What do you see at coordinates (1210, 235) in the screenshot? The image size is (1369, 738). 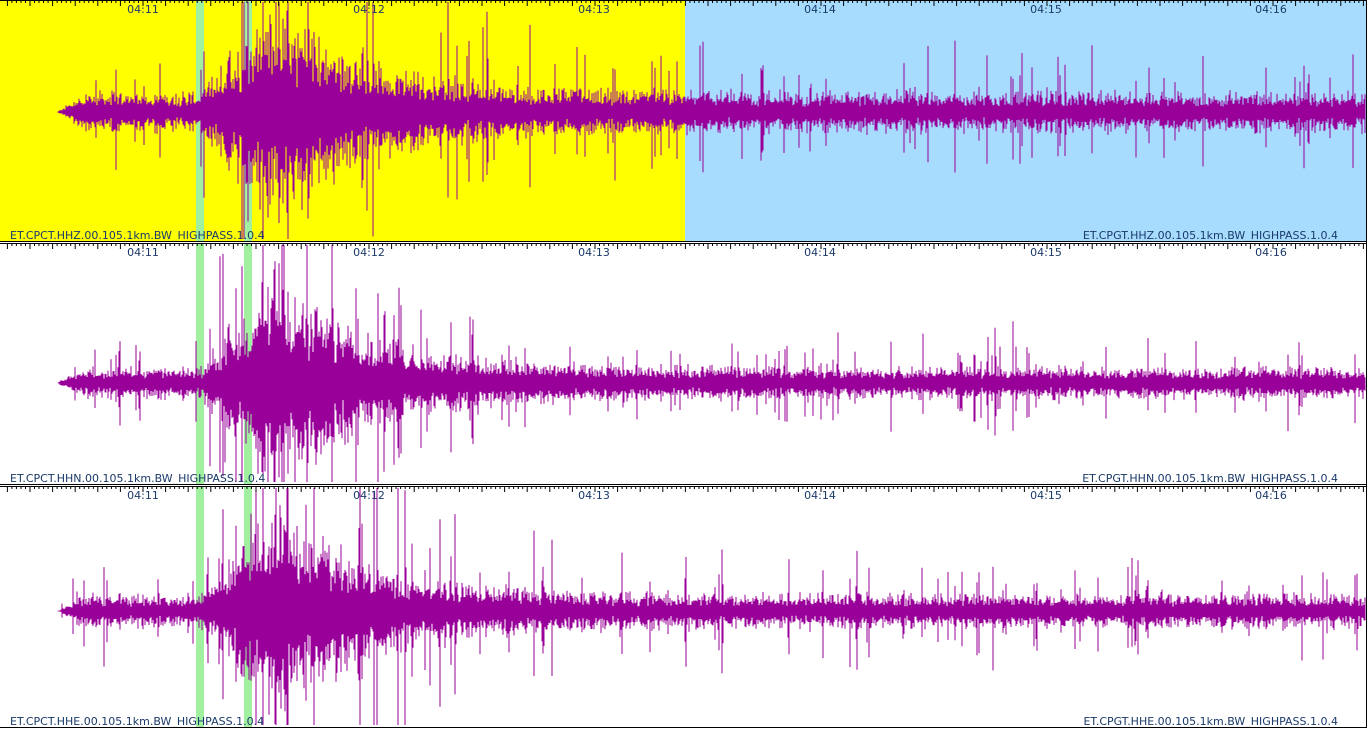 I see `channel-label: ET.CPGT.HHZ.00.105.1km.BW_HIGHPASS.1.0.4` at bounding box center [1210, 235].